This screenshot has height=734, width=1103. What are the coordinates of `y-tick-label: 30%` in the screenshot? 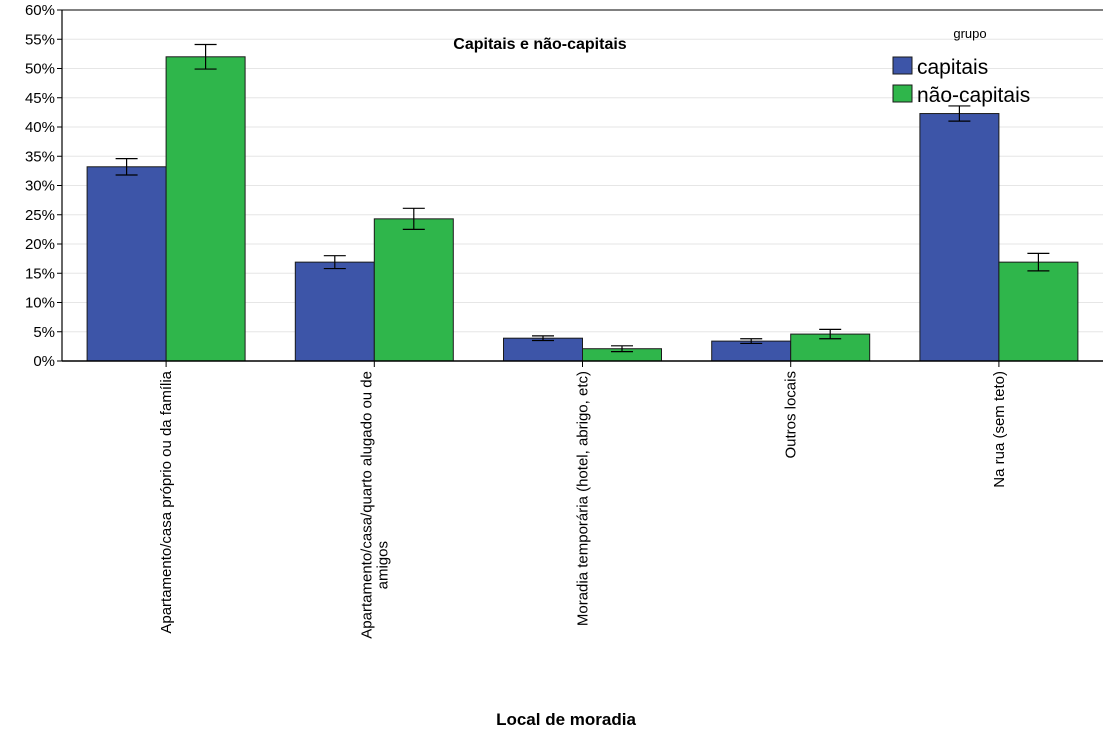 It's located at (40, 186).